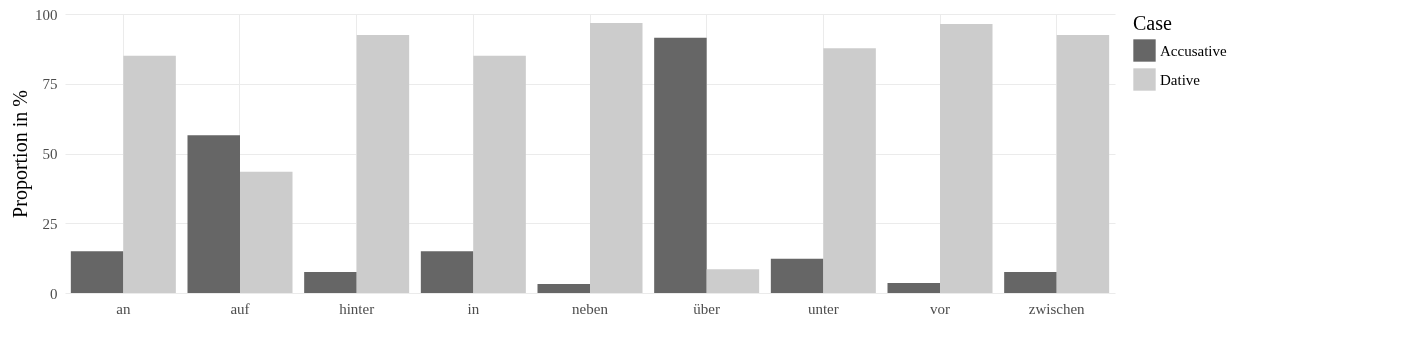 Image resolution: width=1415 pixels, height=349 pixels. Describe the element at coordinates (473, 308) in the screenshot. I see `x-tick-label: in` at that location.